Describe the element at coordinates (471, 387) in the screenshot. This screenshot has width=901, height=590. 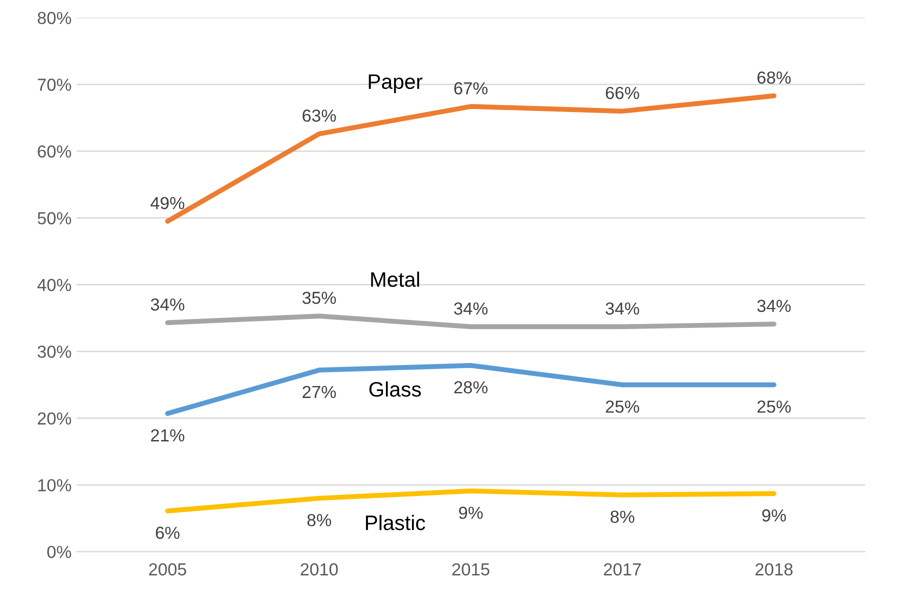
I see `data-label: 28%` at that location.